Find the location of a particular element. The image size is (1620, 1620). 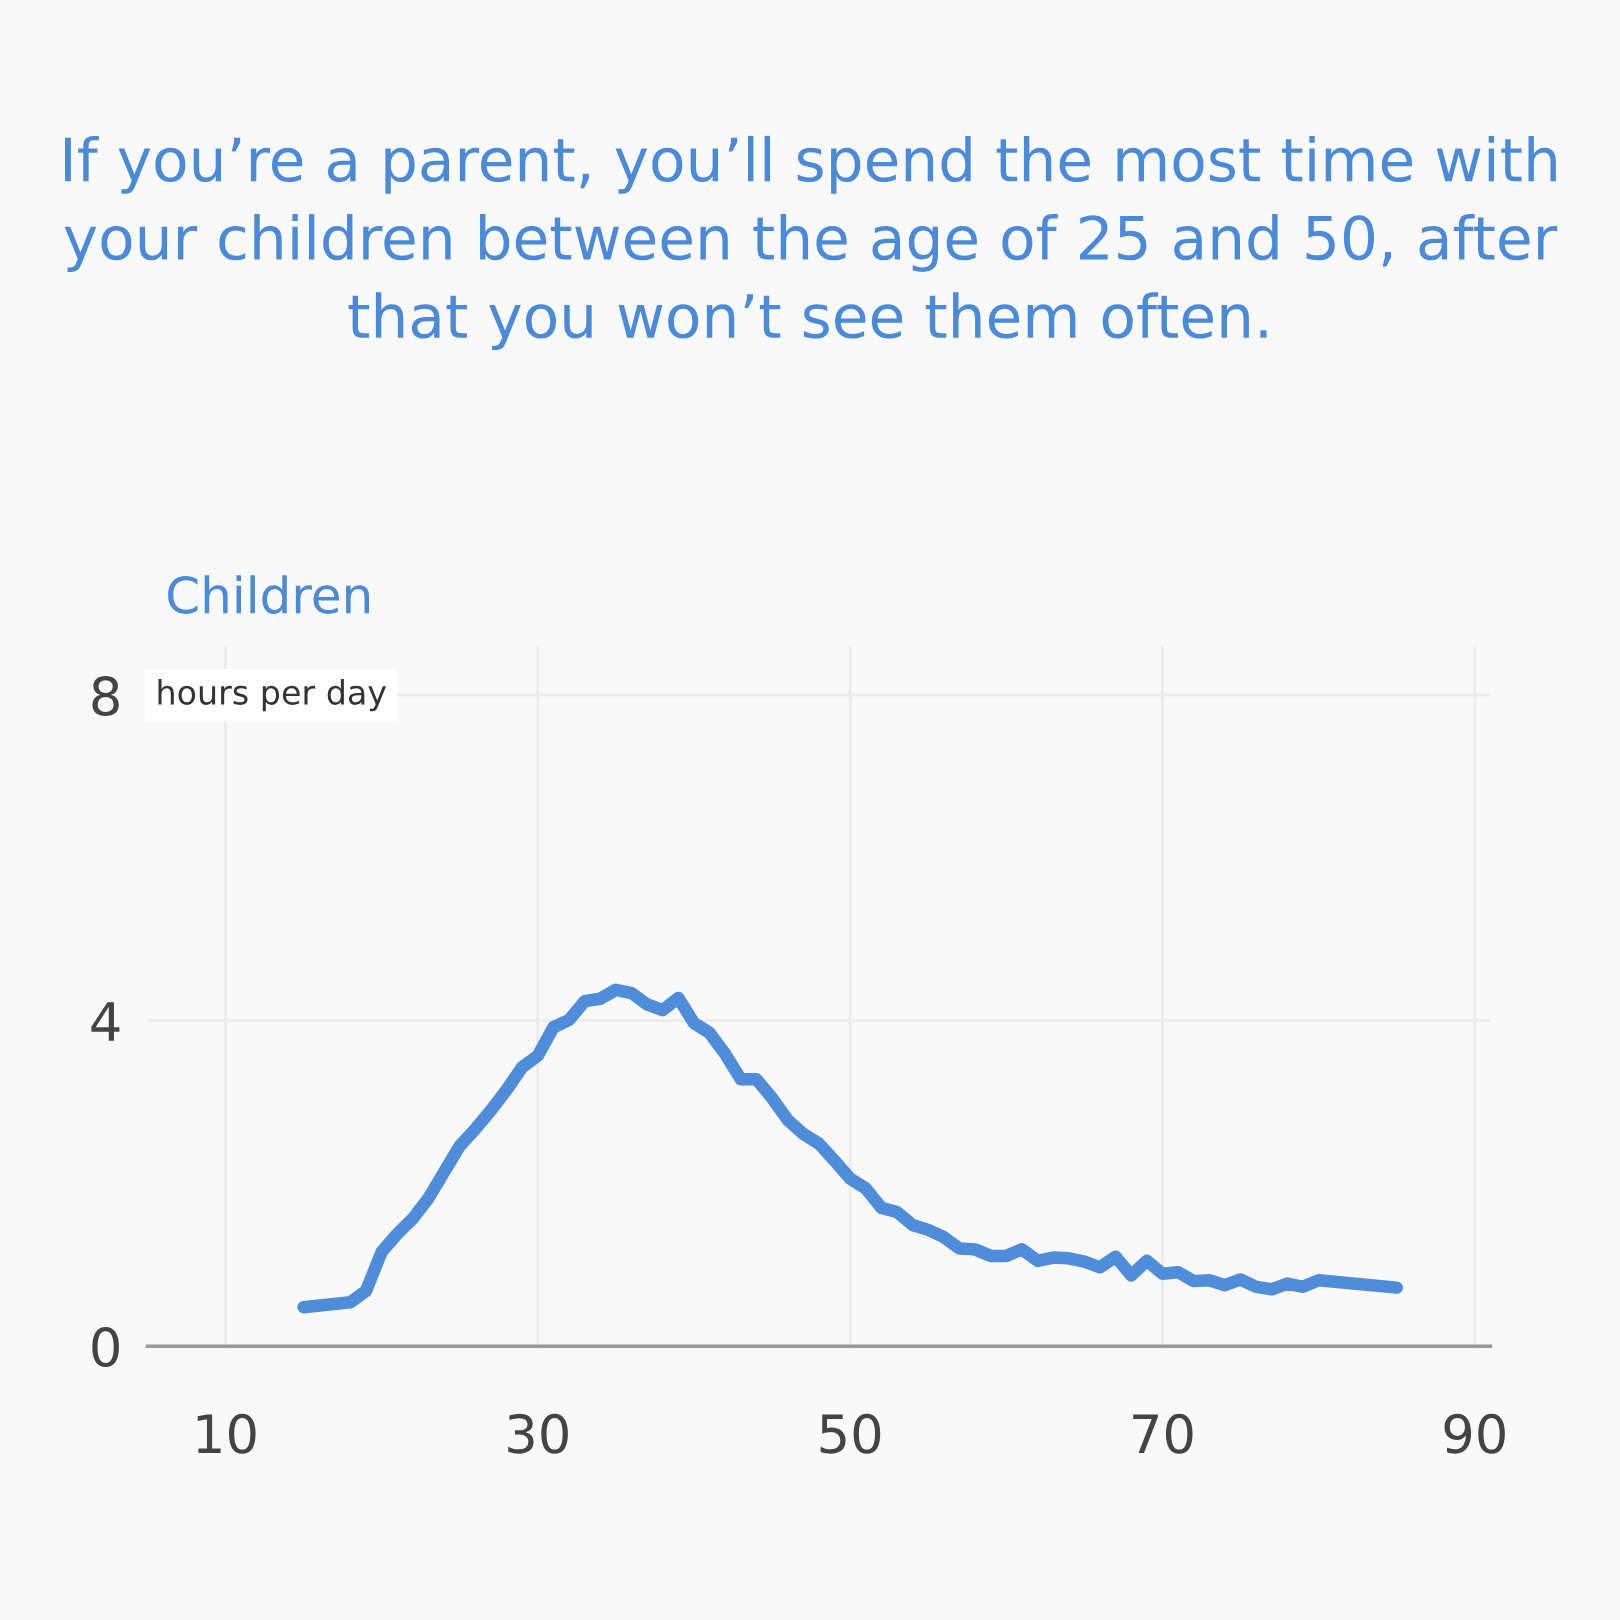

y-tick-label: 4 is located at coordinates (105, 1021).